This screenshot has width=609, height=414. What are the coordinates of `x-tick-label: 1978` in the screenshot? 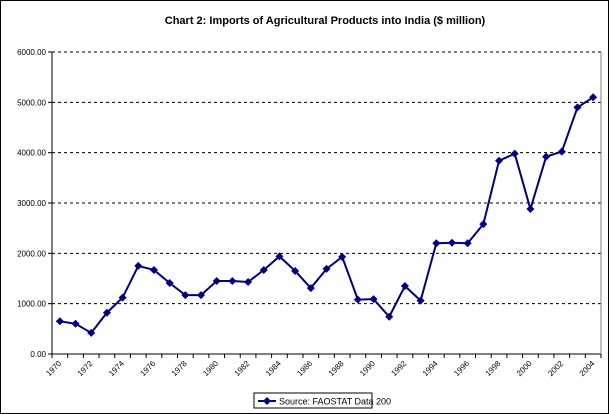 It's located at (179, 368).